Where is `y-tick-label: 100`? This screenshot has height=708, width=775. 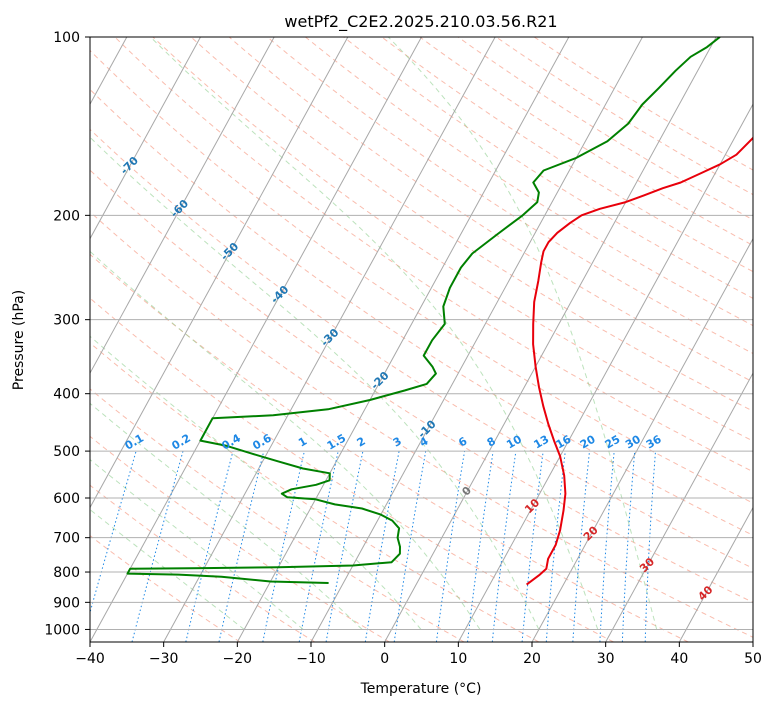
y-tick-label: 100 is located at coordinates (66, 38).